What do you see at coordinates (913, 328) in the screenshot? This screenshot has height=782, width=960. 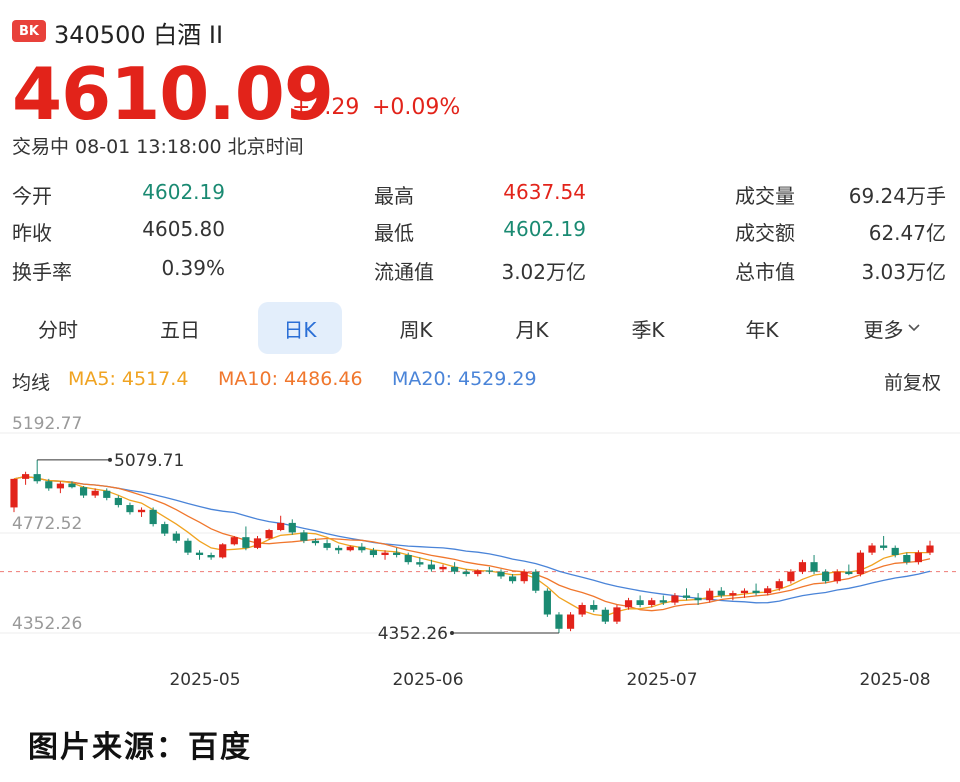 I see `chevron-down-icon` at bounding box center [913, 328].